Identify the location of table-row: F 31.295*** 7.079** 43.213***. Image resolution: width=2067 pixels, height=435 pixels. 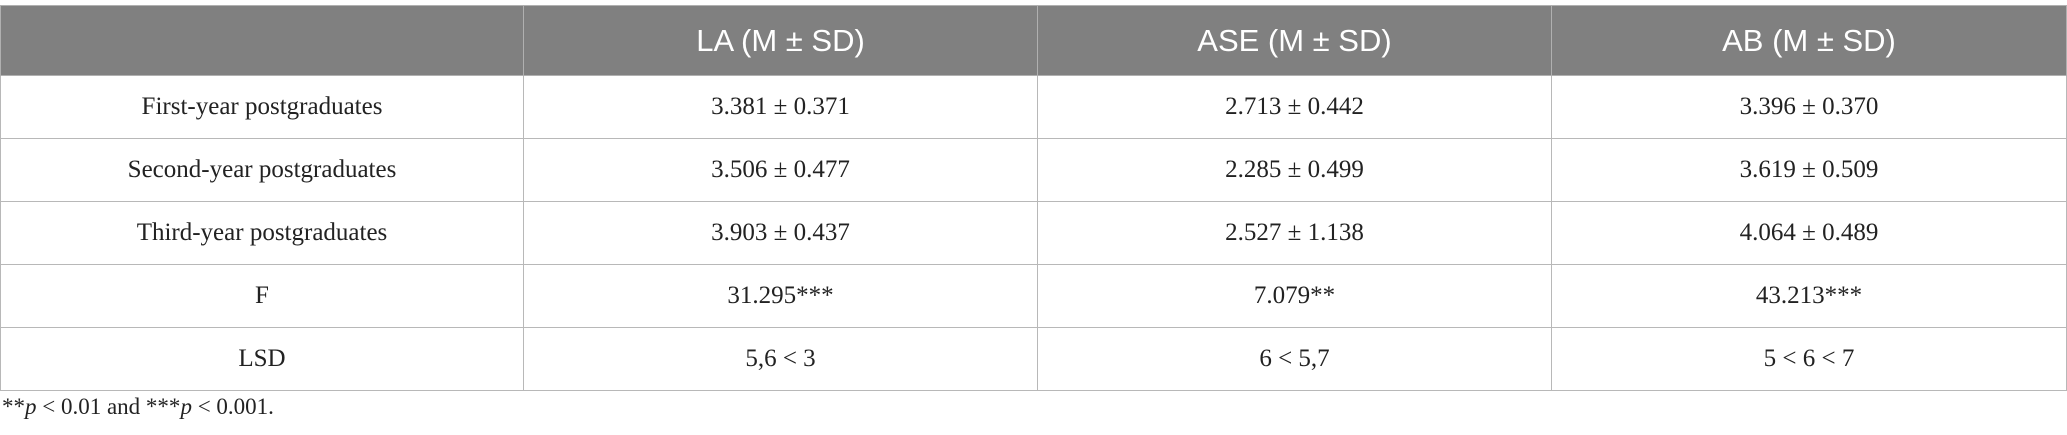
(1033, 296).